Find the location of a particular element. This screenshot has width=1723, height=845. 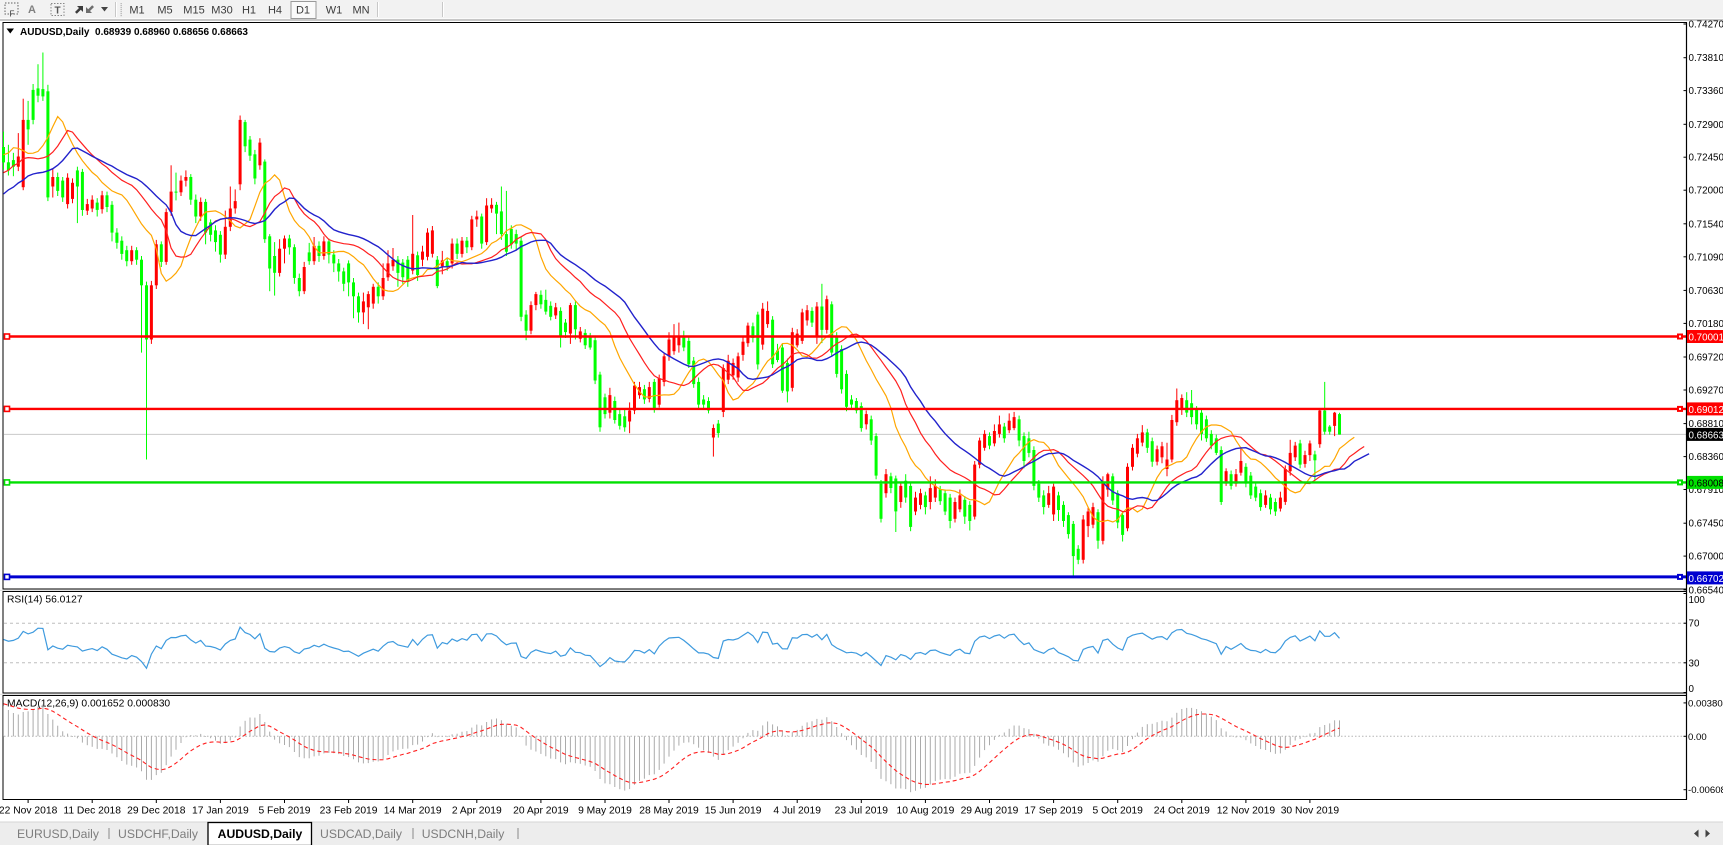

svg-text: 0.67910 is located at coordinates (1706, 490).